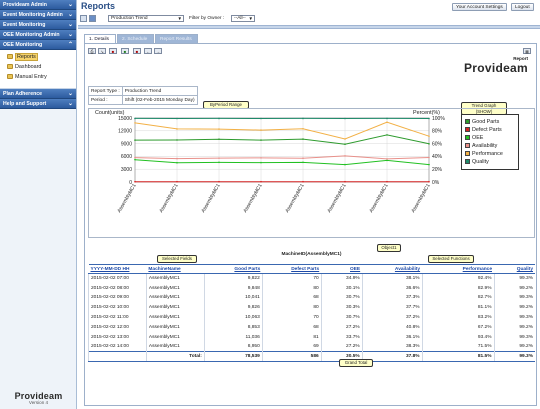 The height and width of the screenshot is (409, 540). Describe the element at coordinates (233, 269) in the screenshot. I see `column-header: Good Parts` at that location.